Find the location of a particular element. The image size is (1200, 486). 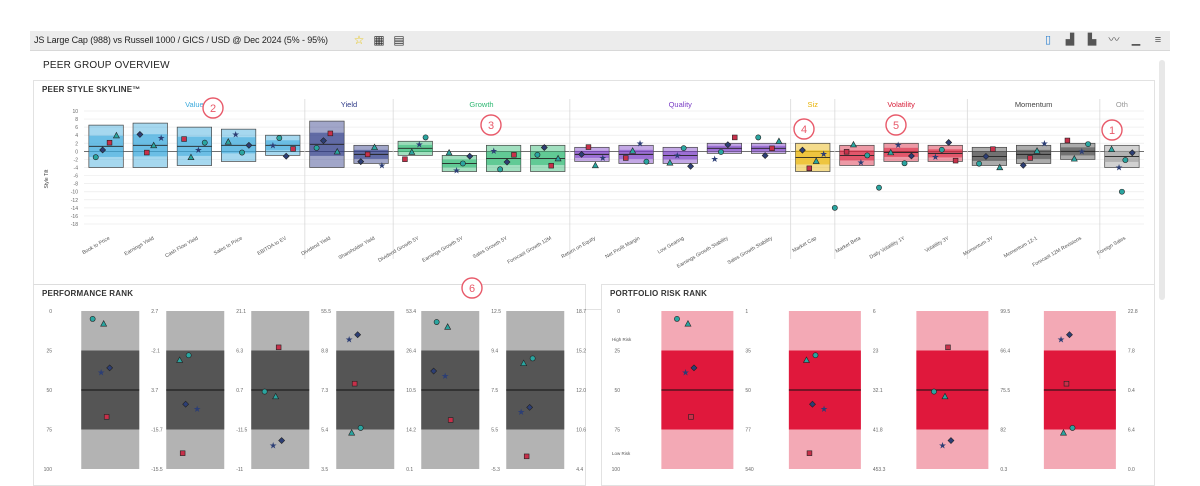

y-tick-label: 8 is located at coordinates (76, 120).